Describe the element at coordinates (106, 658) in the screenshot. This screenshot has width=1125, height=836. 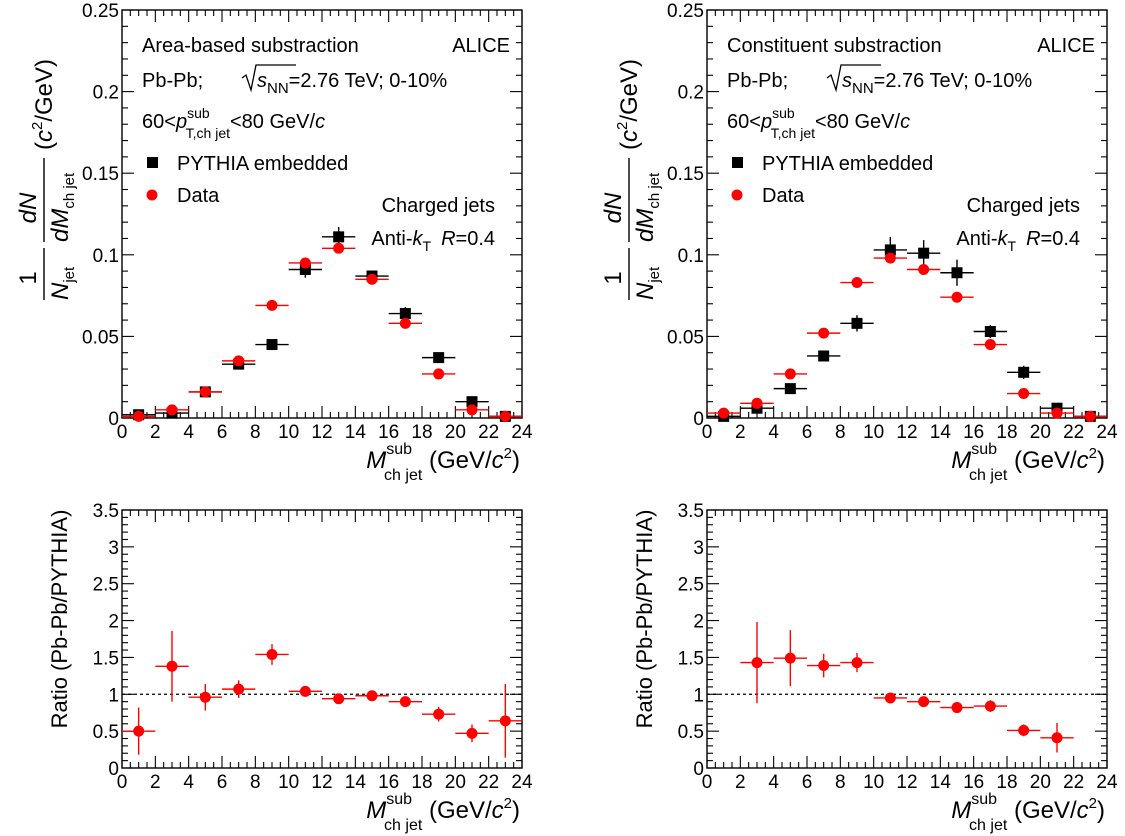
I see `y-tick-label: 1.5` at that location.